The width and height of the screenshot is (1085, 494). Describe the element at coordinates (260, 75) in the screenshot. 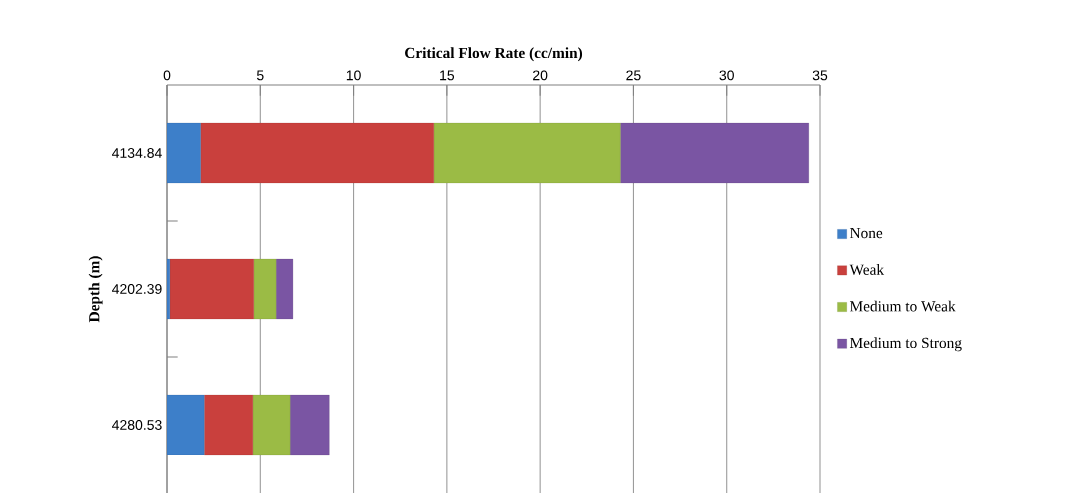

I see `x-tick-label: 5` at that location.